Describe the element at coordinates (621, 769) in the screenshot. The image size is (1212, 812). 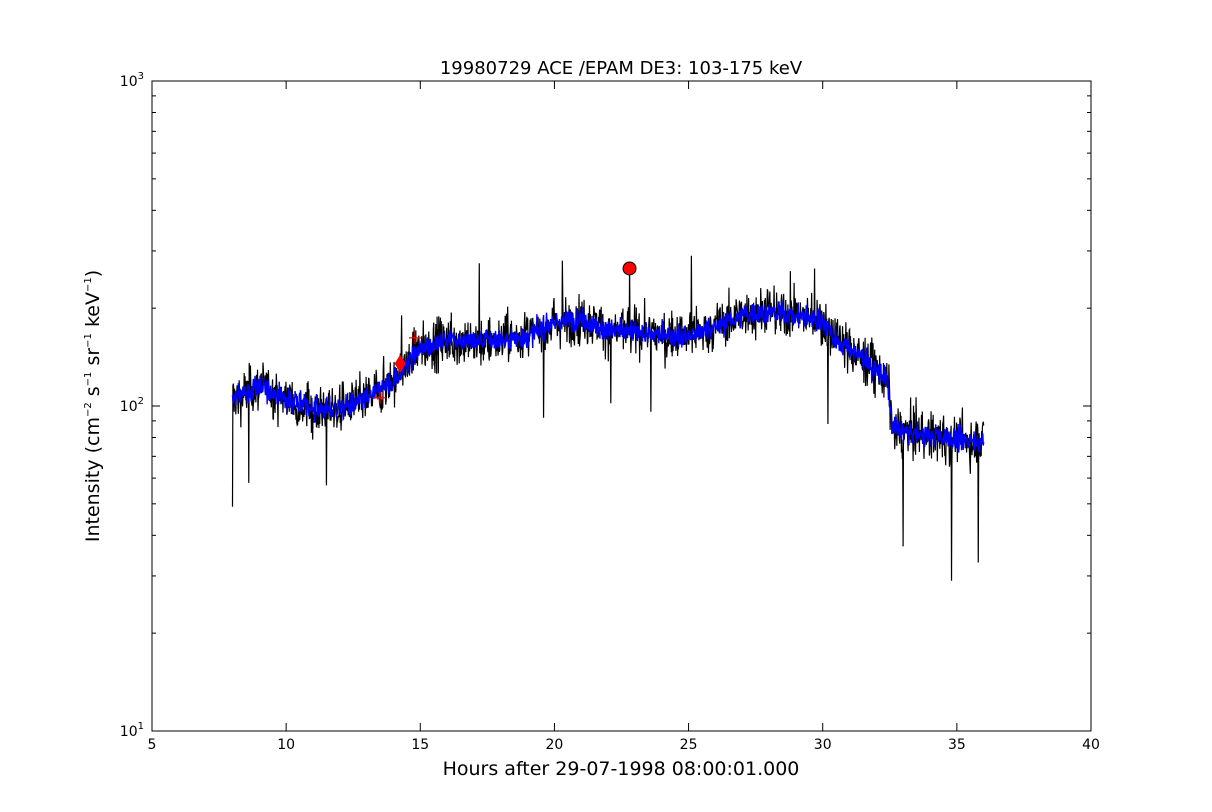
I see `x-axis-label: Hours after 29-07-1998 08:00:01.000` at that location.